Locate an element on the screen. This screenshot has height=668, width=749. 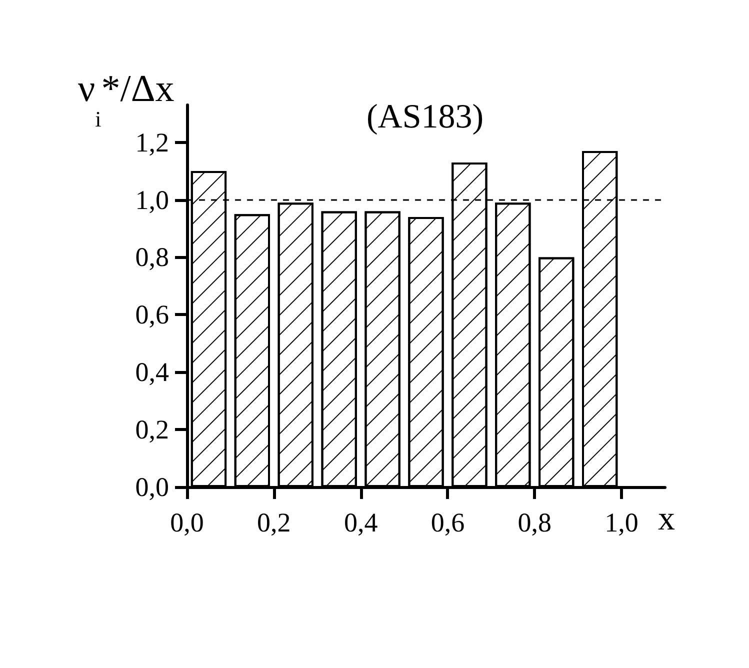
y-tick-label: 0,8 is located at coordinates (152, 257).